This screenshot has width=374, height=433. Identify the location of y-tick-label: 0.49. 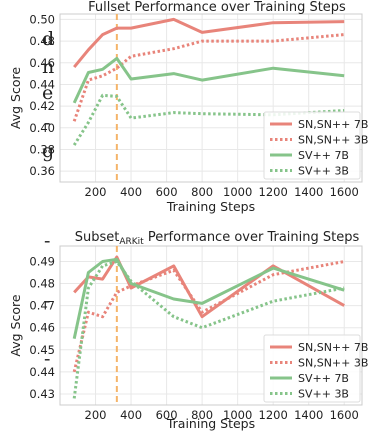
(42, 261).